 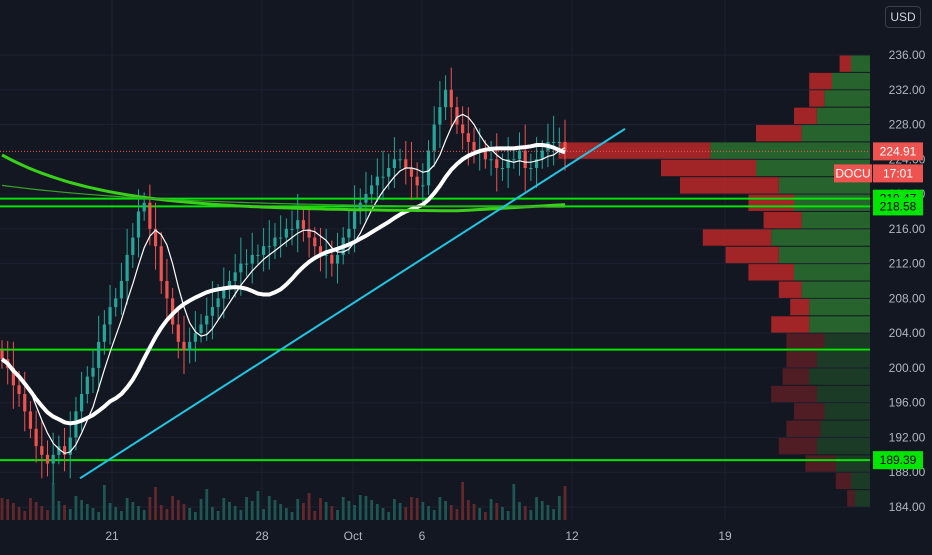 I want to click on y-tick-label: 236.00, so click(x=907, y=55).